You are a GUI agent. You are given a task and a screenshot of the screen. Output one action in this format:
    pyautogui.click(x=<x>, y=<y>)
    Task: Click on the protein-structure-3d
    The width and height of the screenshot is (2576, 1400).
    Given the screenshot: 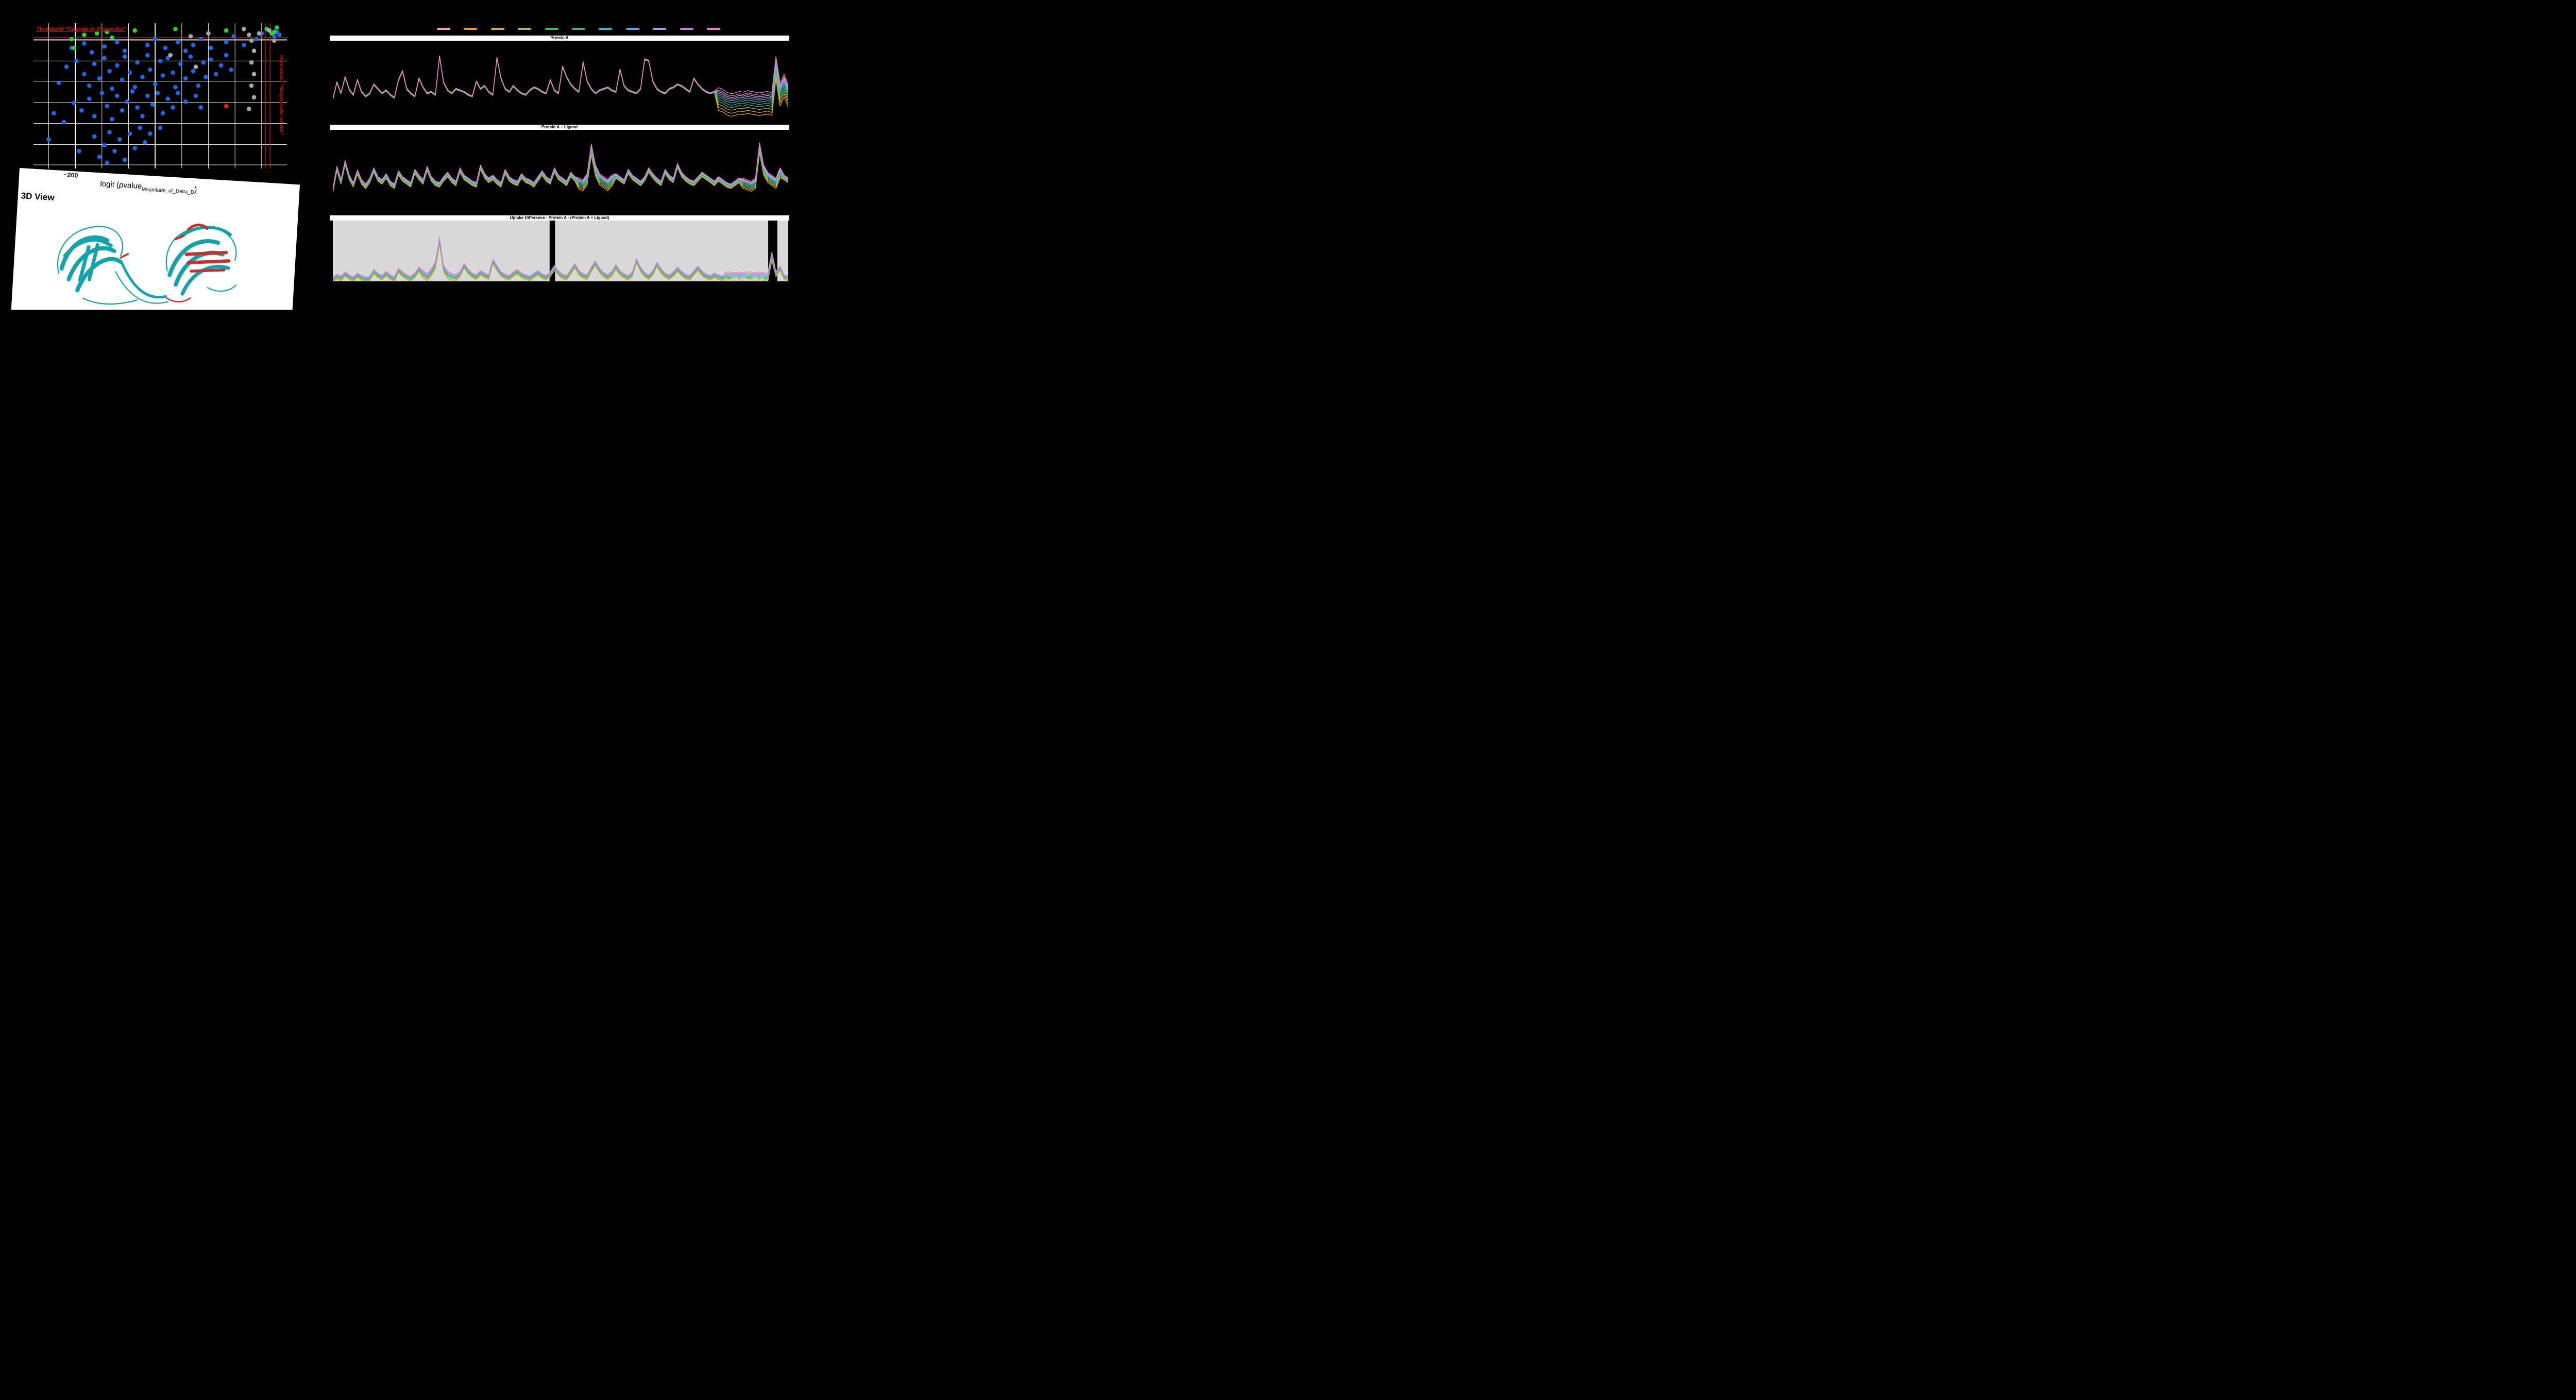 What is the action you would take?
    pyautogui.click(x=147, y=258)
    